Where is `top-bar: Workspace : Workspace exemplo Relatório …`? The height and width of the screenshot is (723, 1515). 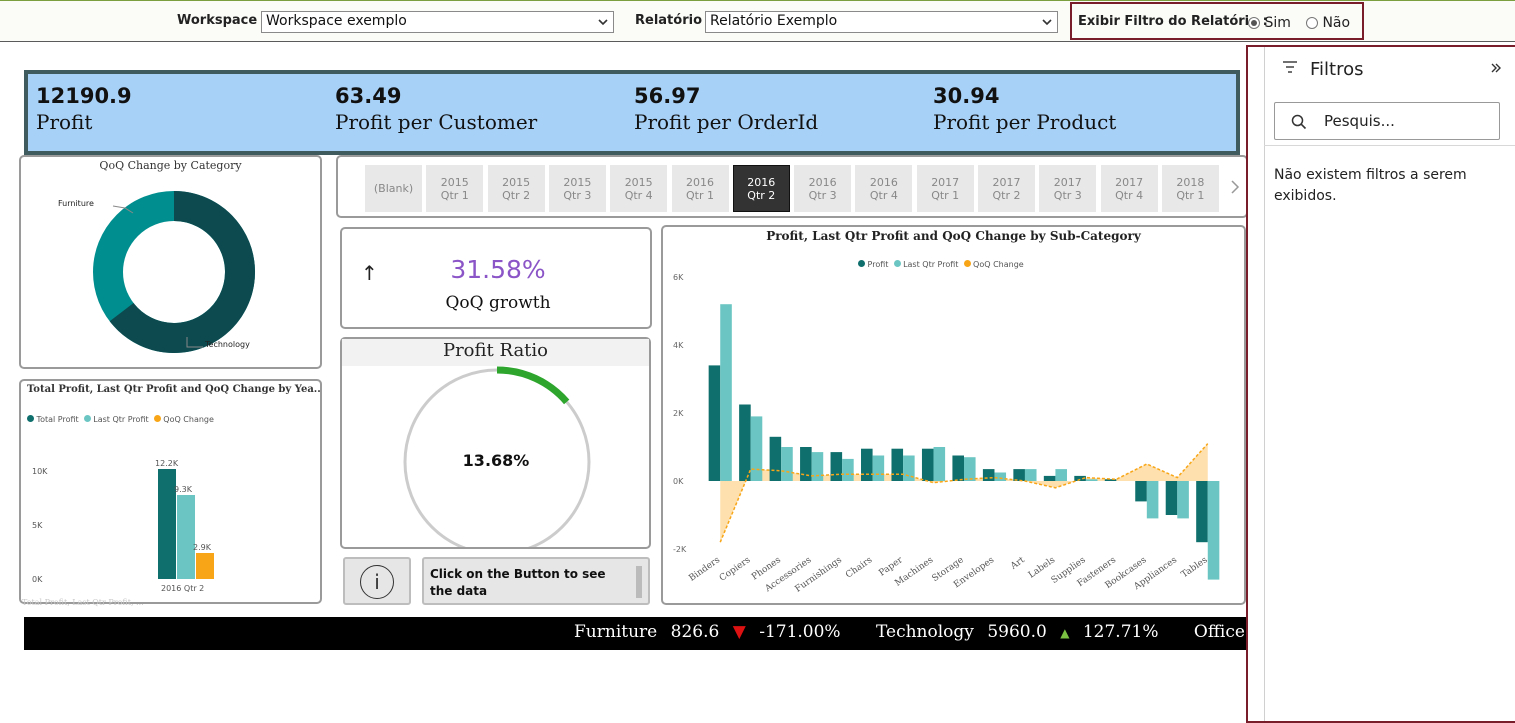 top-bar: Workspace : Workspace exemplo Relatório … is located at coordinates (757, 21).